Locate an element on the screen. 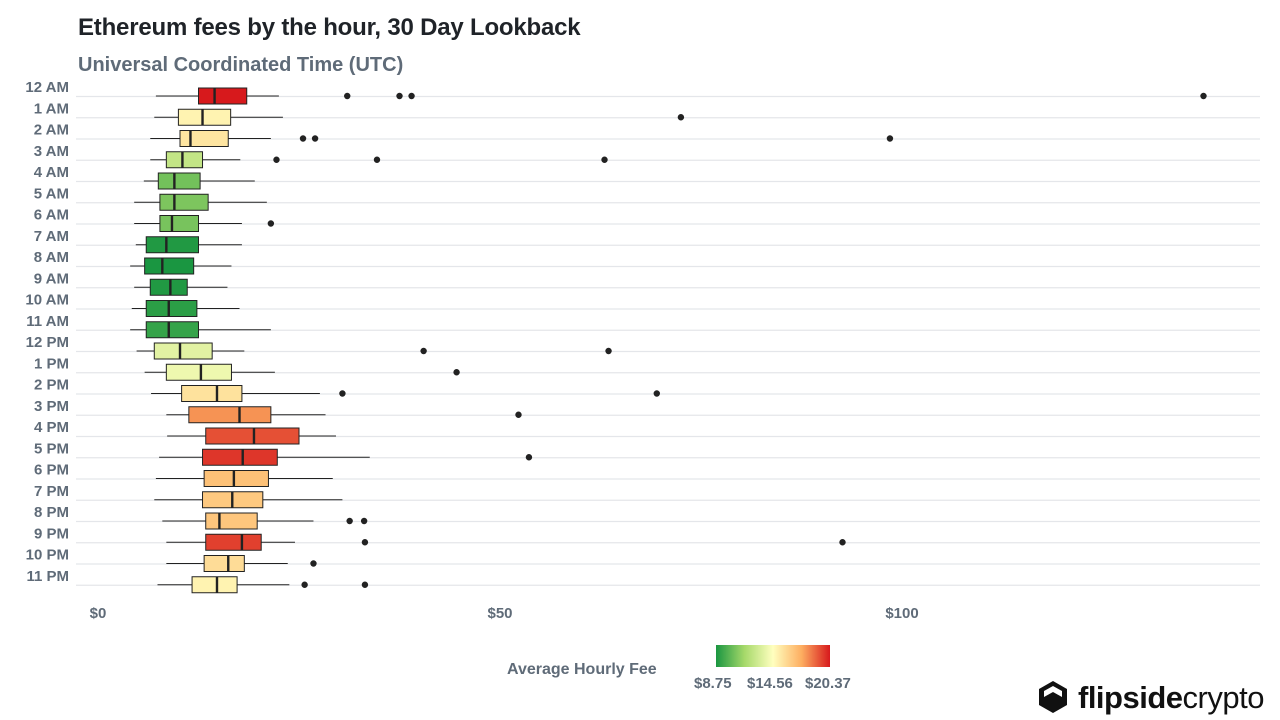 This screenshot has height=720, width=1280. y-tick-label: 5 AM is located at coordinates (51, 193).